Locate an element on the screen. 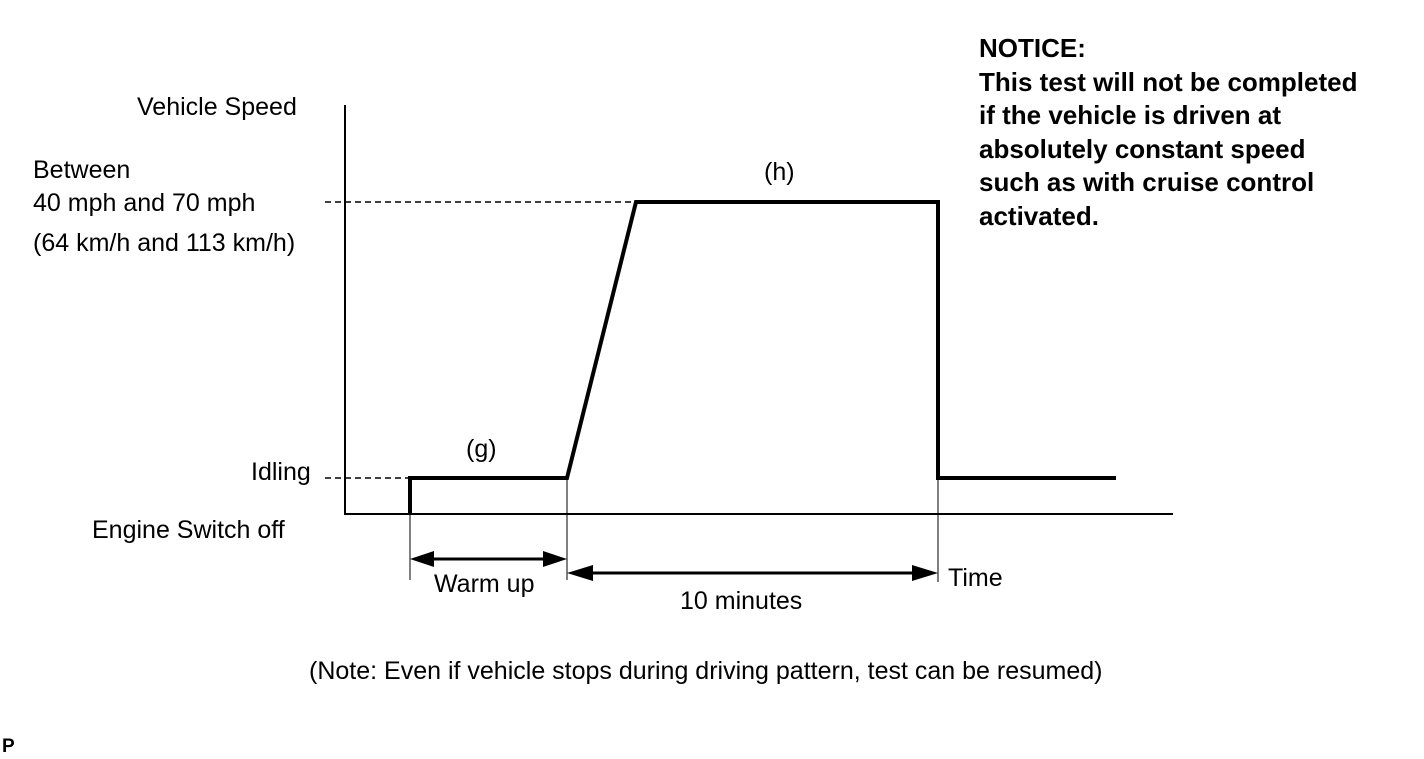 This screenshot has height=759, width=1424. segment-g-label: (g) is located at coordinates (481, 449).